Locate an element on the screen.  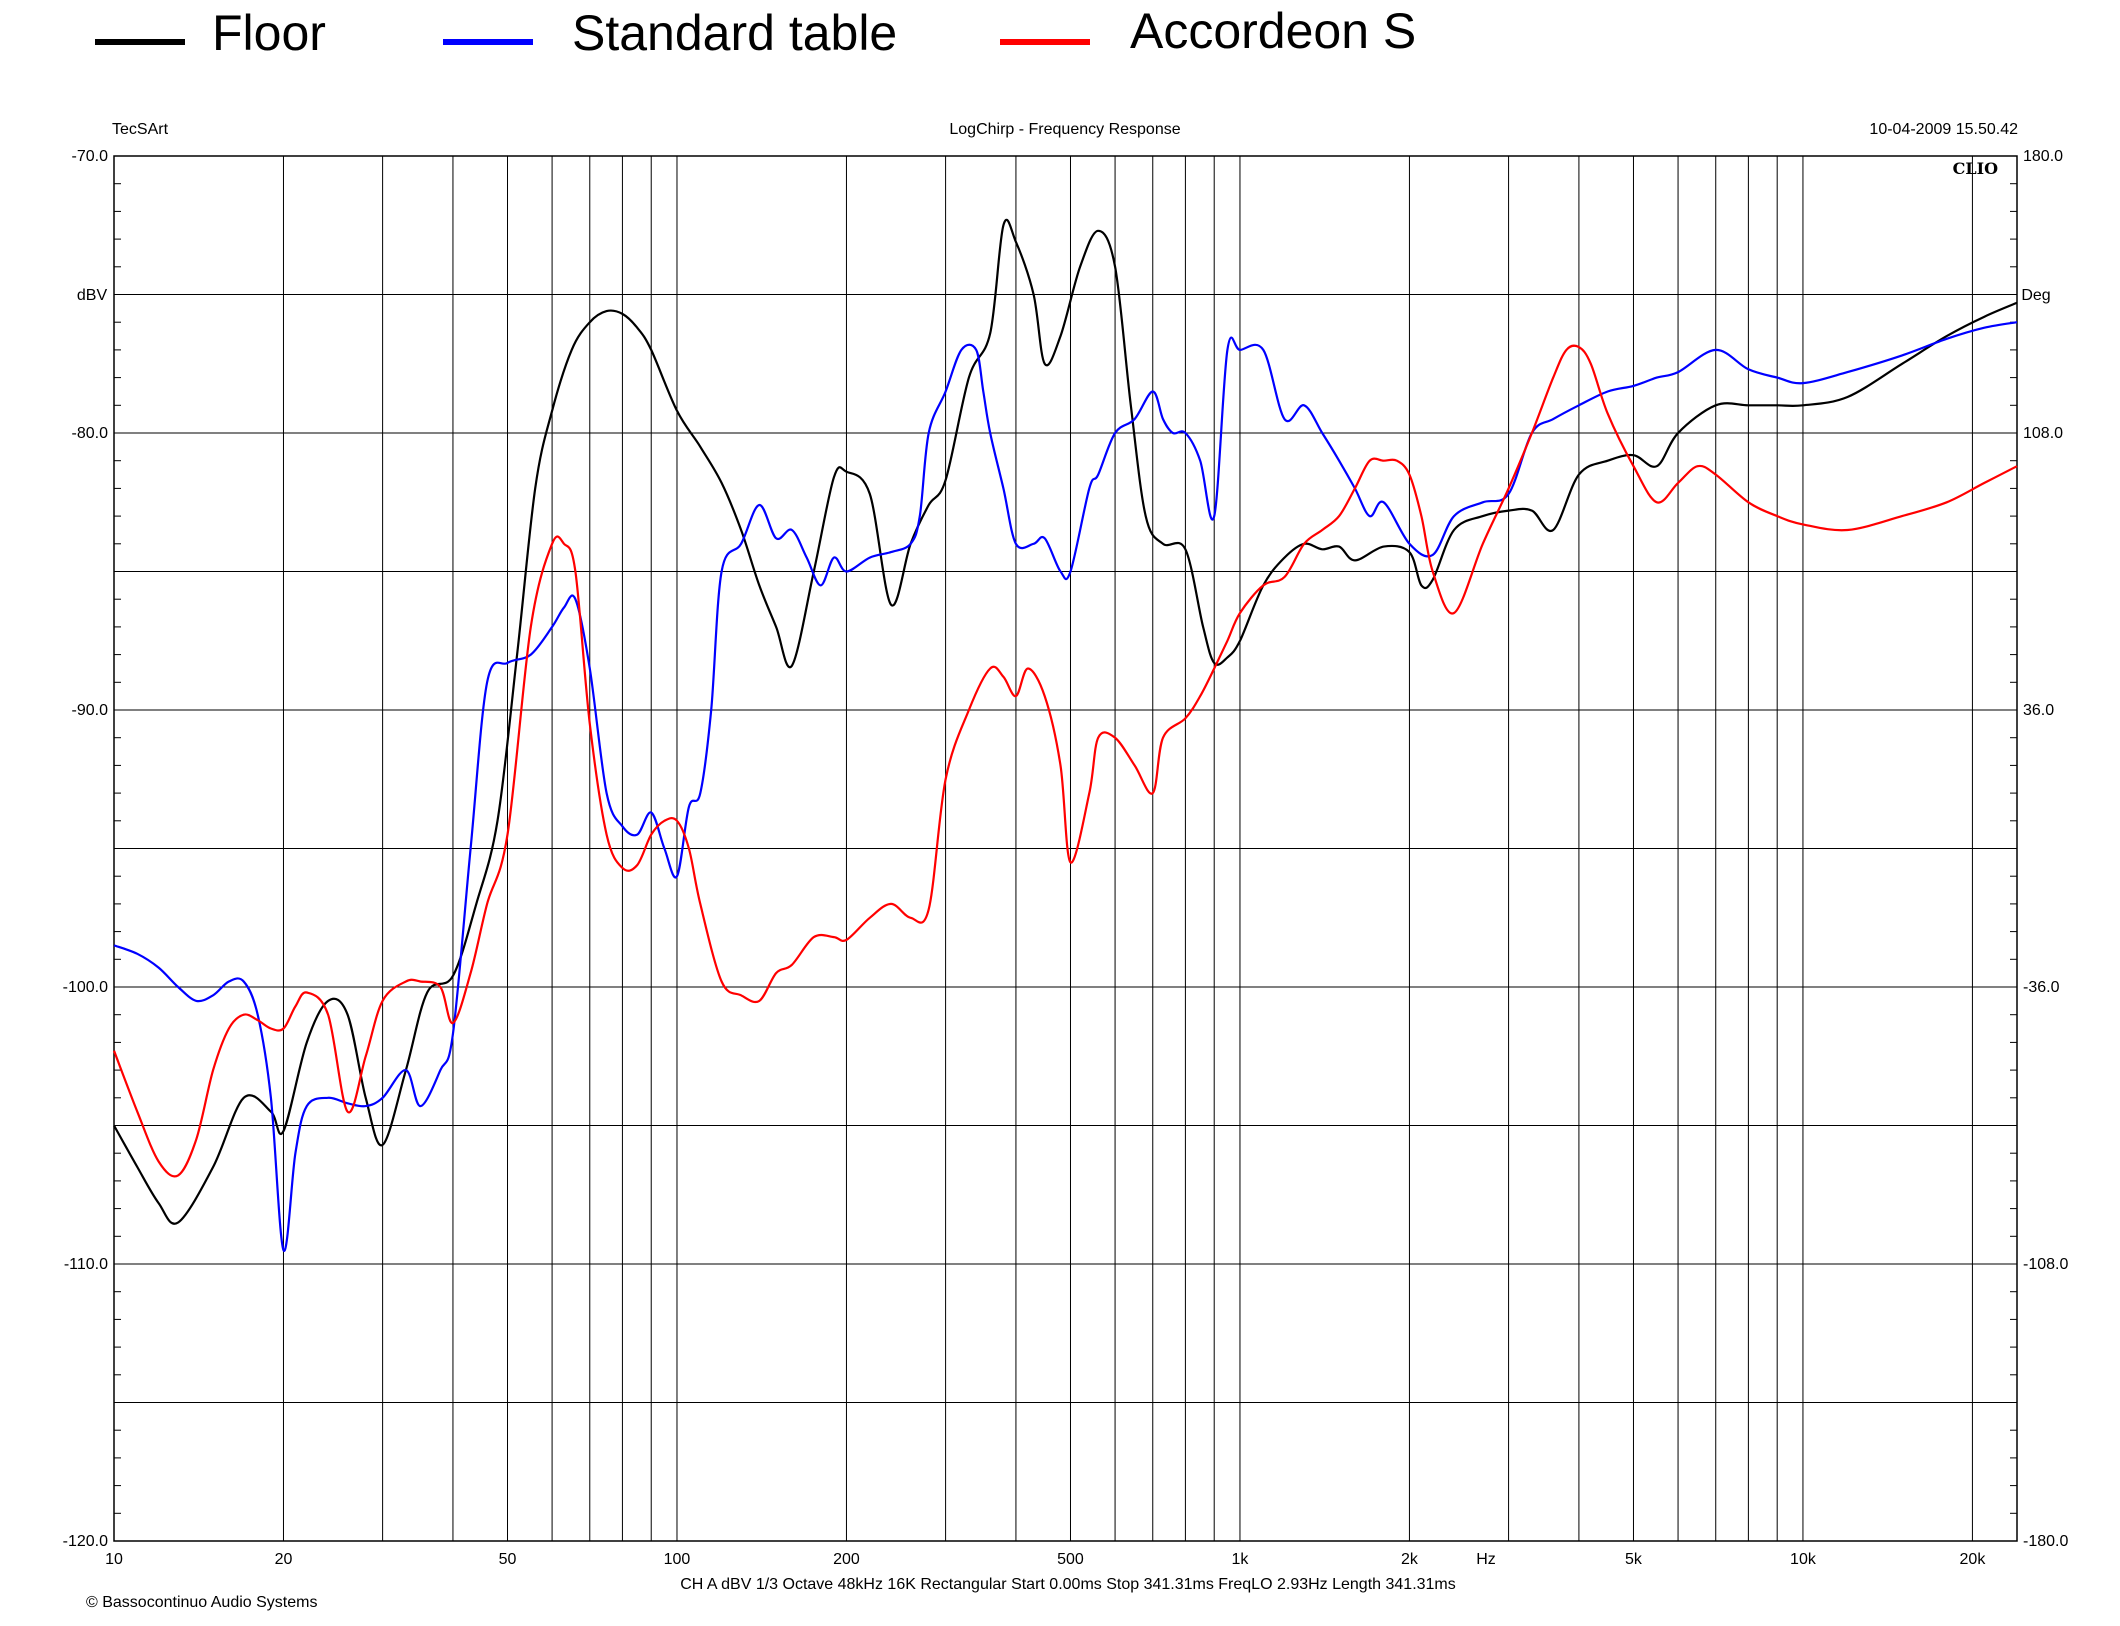
y-axis-label: dBV is located at coordinates (92, 295).